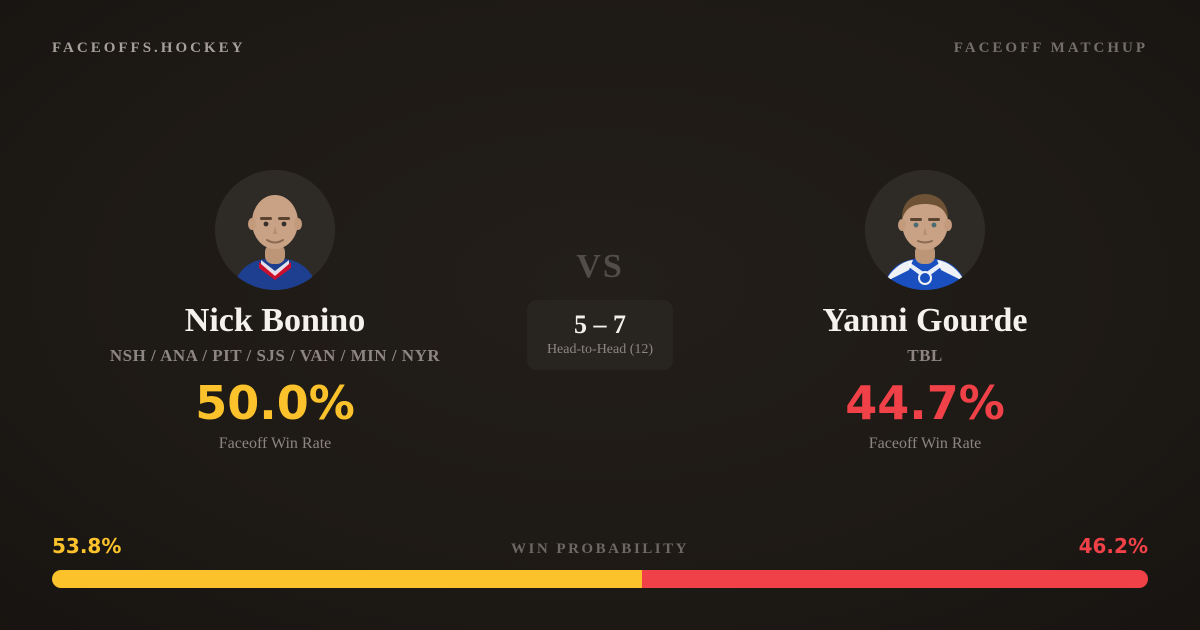 The image size is (1200, 630). I want to click on win-probability-left: 53.8%, so click(87, 546).